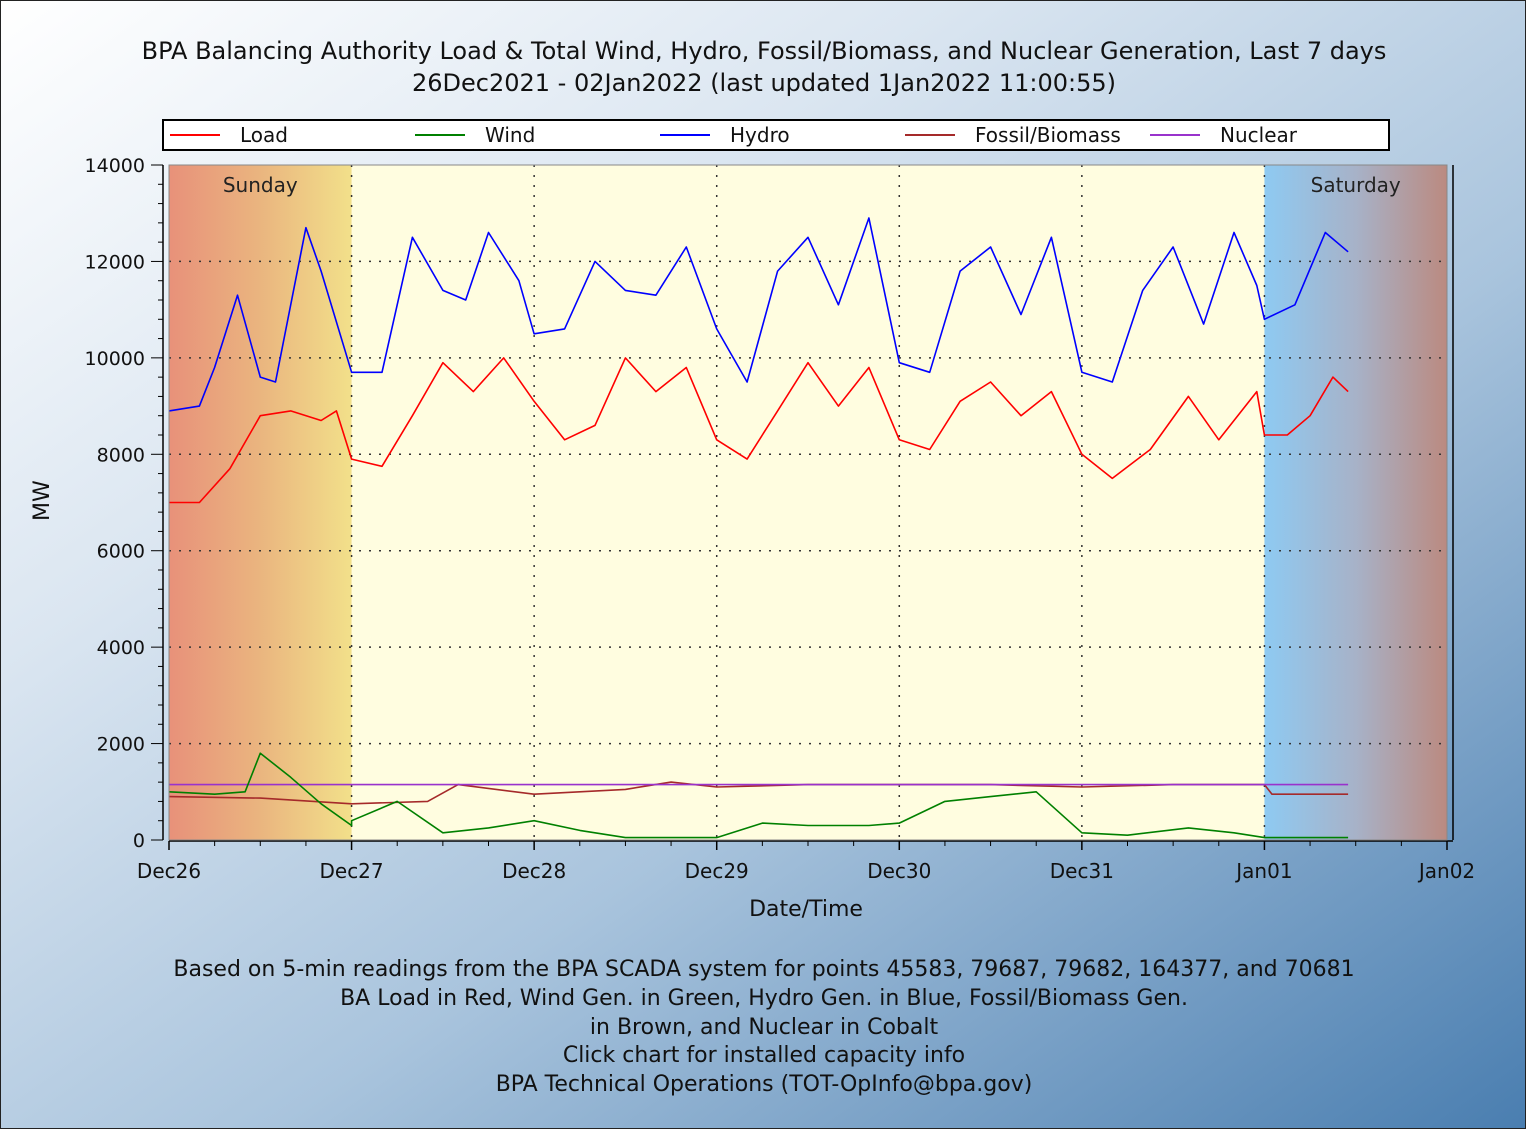  What do you see at coordinates (115, 166) in the screenshot?
I see `y-tick-label-14000: 14000` at bounding box center [115, 166].